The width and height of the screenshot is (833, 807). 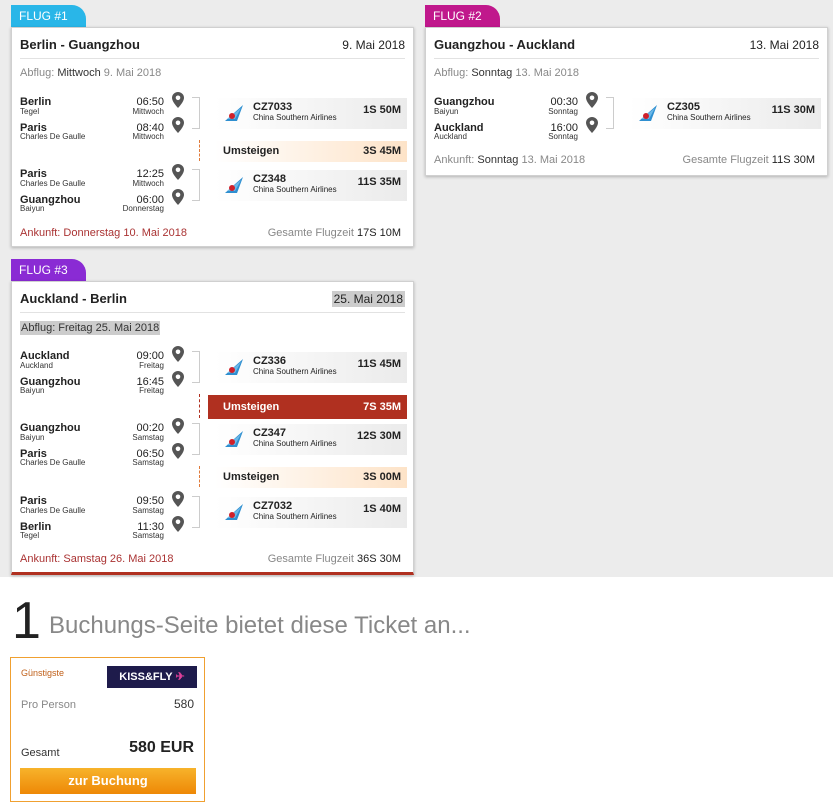 What do you see at coordinates (36, 527) in the screenshot?
I see `to-city: Berlin` at bounding box center [36, 527].